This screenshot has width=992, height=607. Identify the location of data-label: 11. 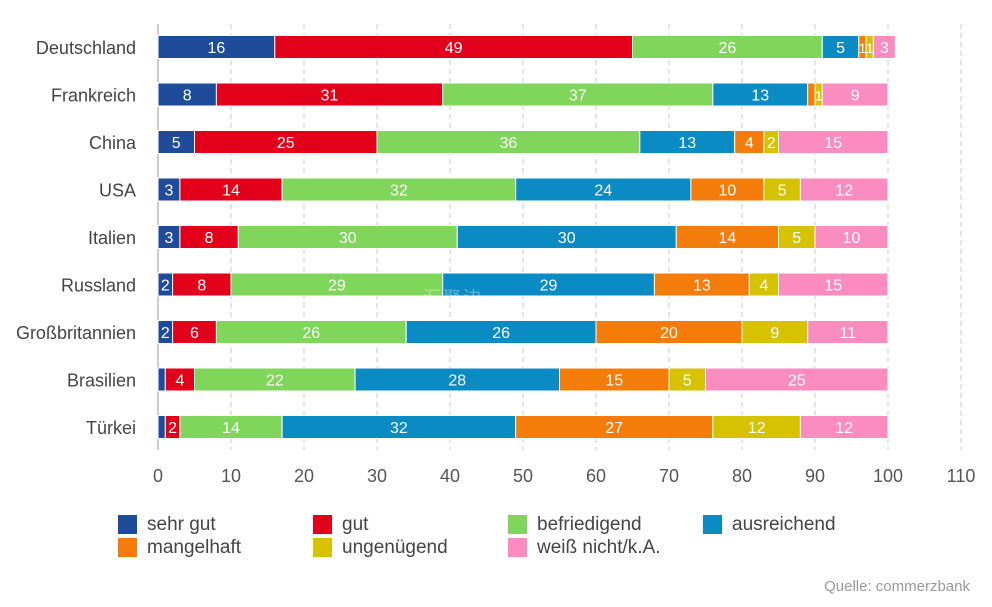
(848, 333).